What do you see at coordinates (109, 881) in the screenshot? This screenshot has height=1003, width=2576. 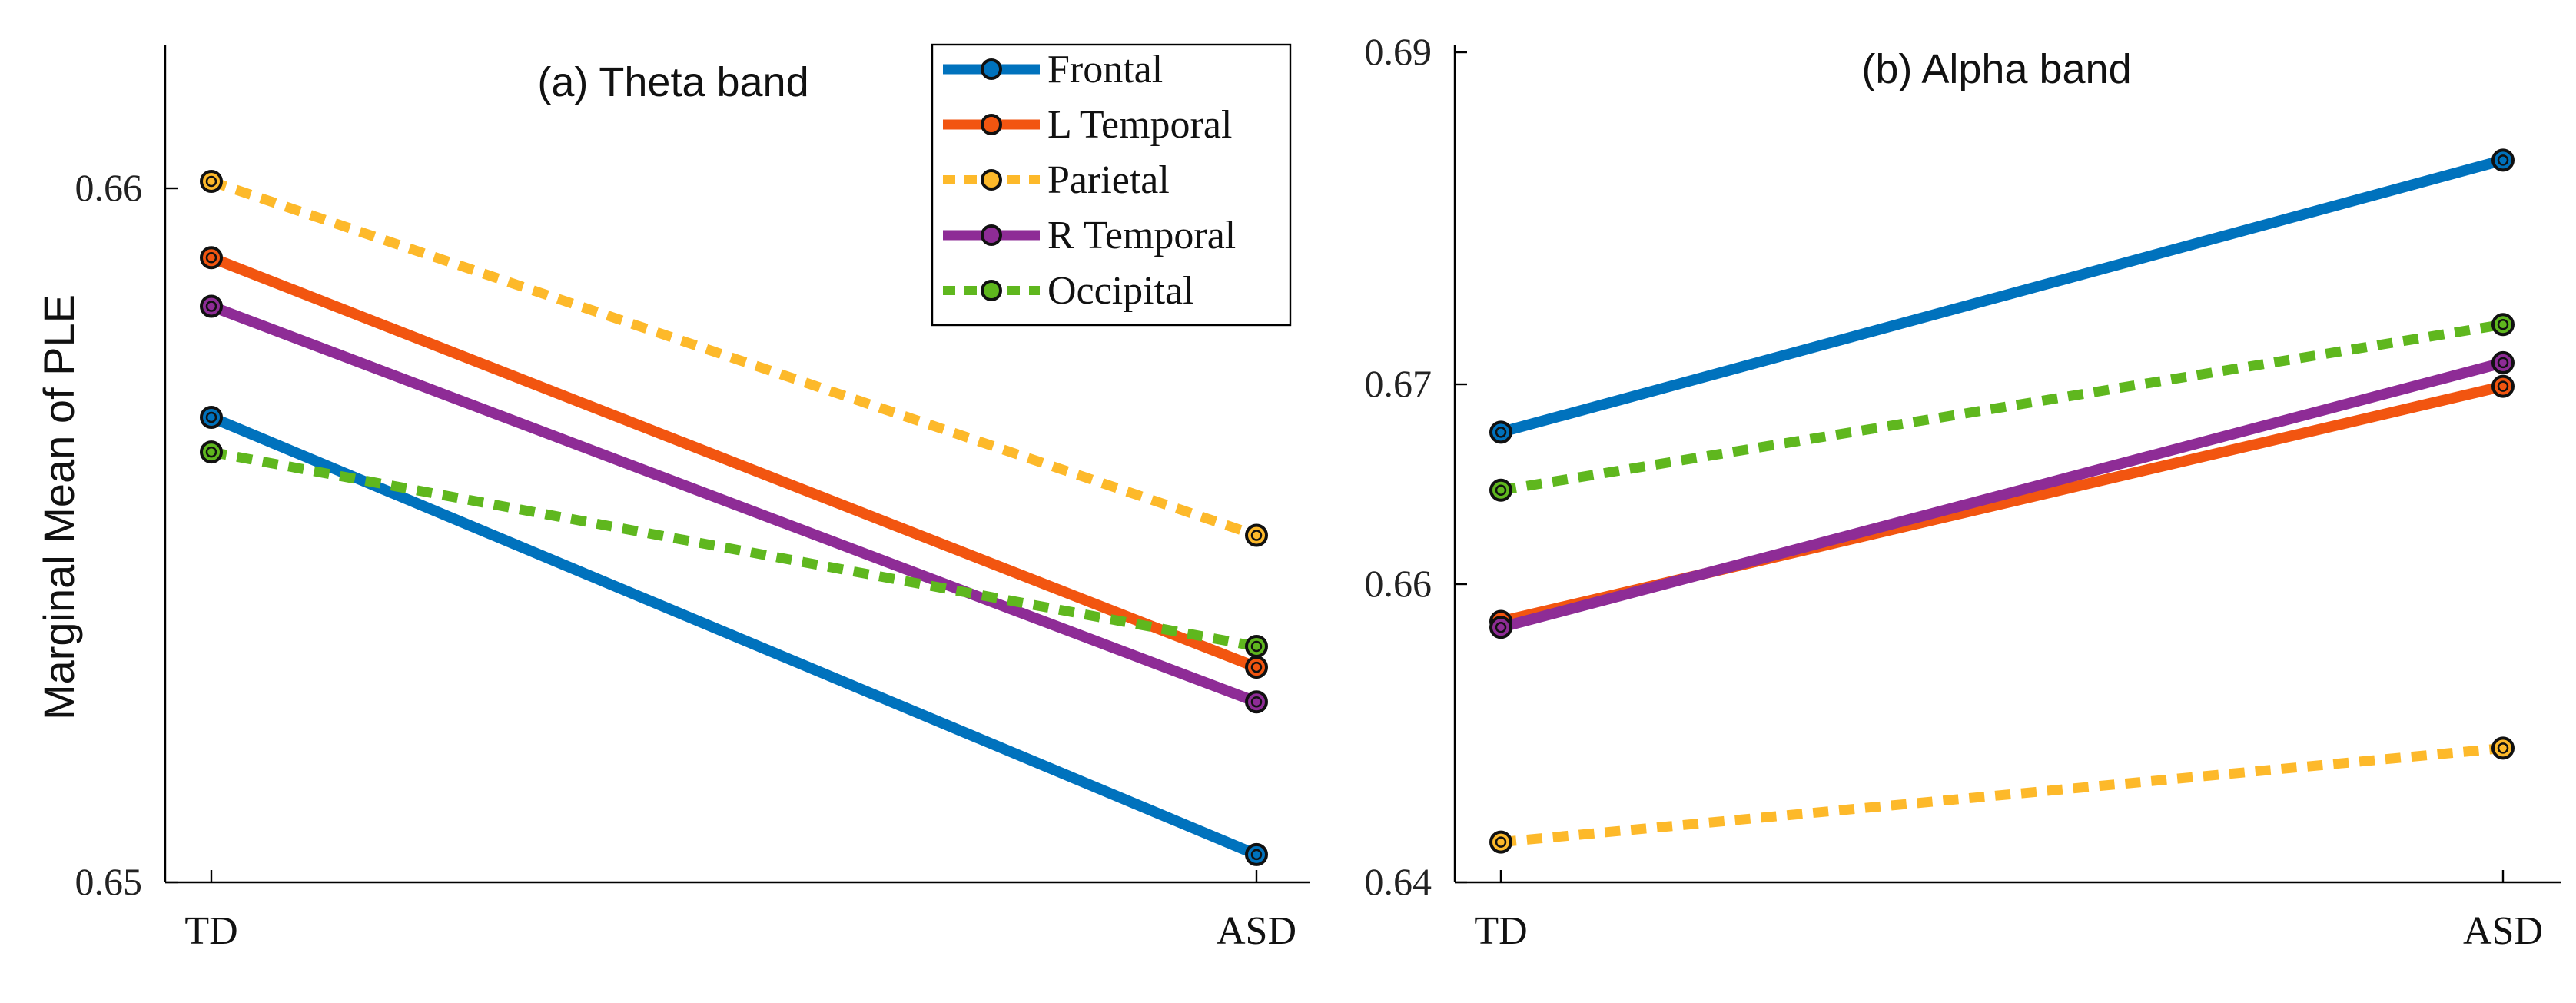 I see `y-tick-label: 0.65` at bounding box center [109, 881].